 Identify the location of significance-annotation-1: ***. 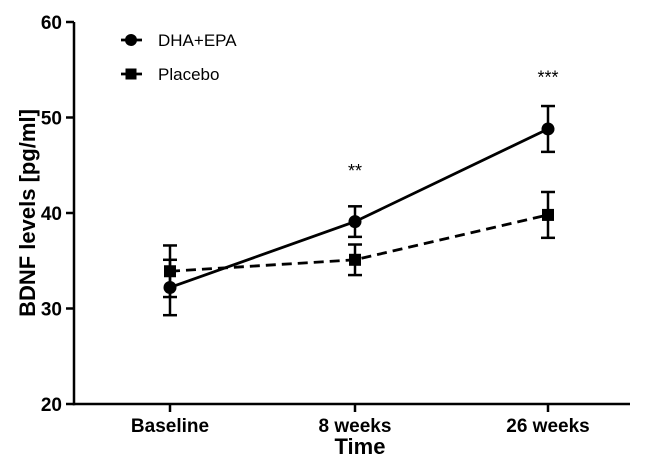
(547, 77).